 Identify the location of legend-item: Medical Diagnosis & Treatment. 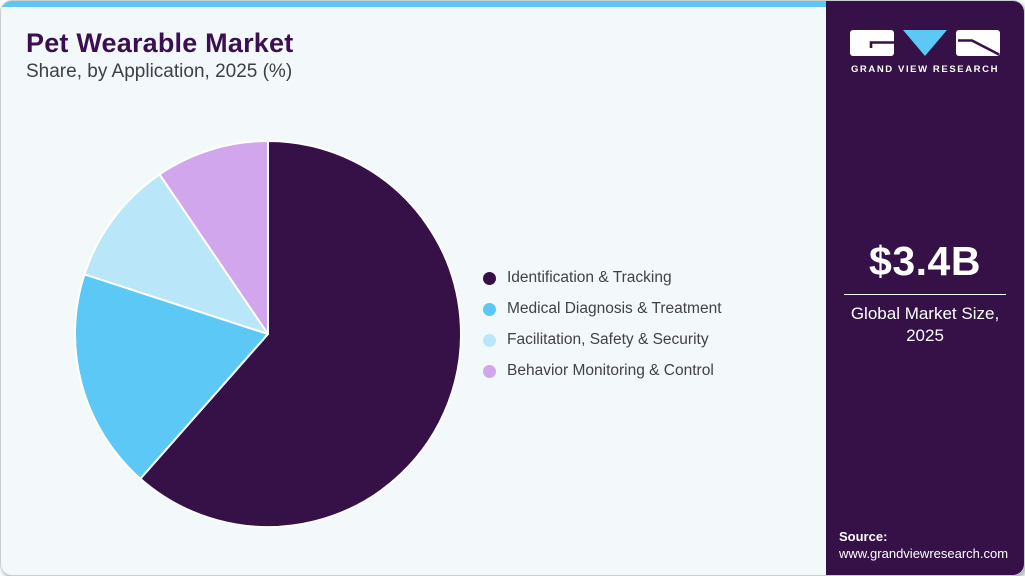
(602, 309).